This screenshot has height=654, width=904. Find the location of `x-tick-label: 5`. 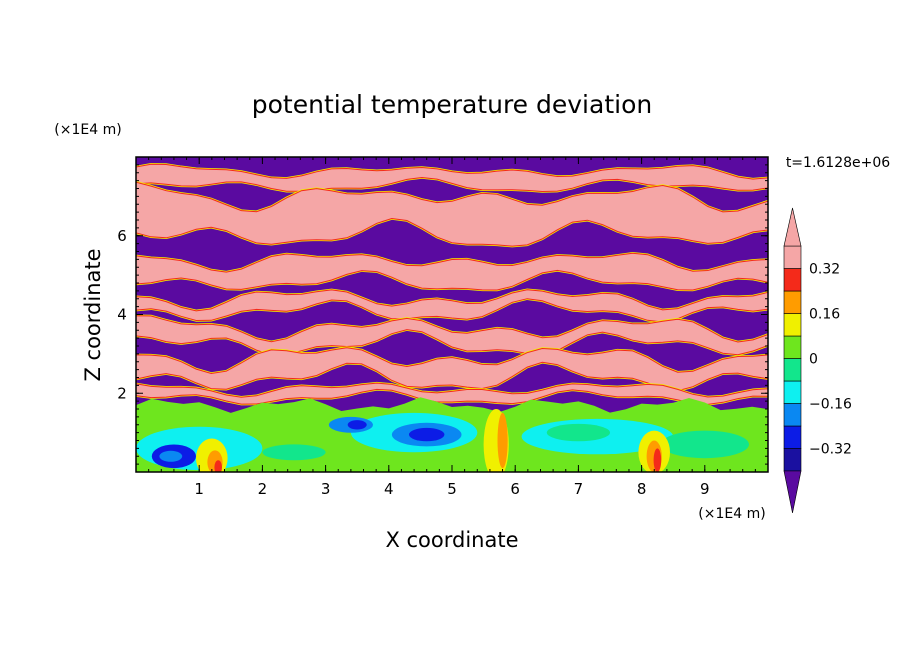

x-tick-label: 5 is located at coordinates (452, 489).